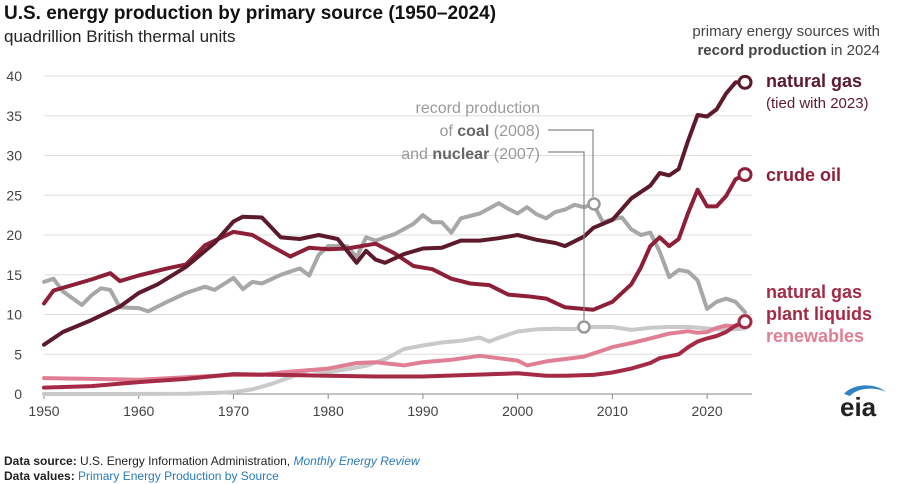  What do you see at coordinates (817, 103) in the screenshot?
I see `natural-gas-note: (tied with 2023)` at bounding box center [817, 103].